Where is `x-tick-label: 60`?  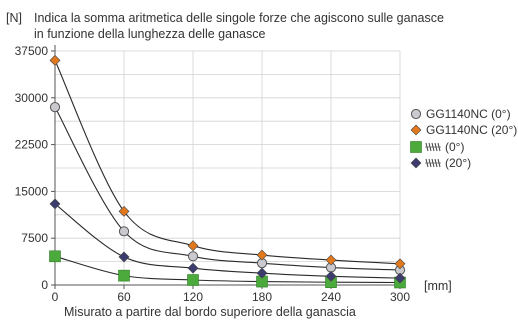
x-tick-label: 60 is located at coordinates (124, 297).